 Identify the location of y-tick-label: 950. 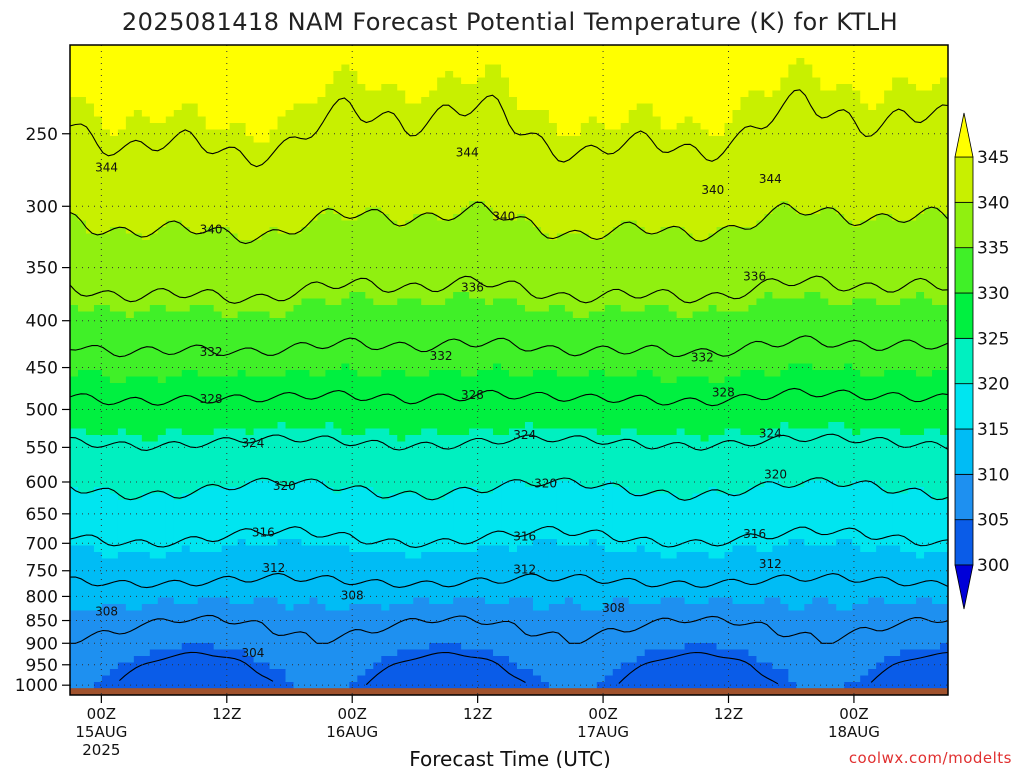
(42, 666).